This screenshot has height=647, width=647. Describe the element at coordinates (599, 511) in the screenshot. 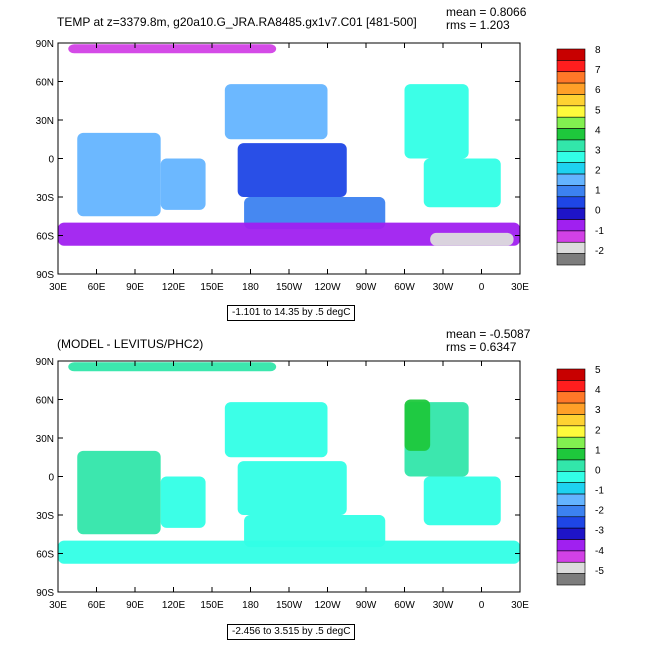

I see `colorbar-label: -2` at that location.